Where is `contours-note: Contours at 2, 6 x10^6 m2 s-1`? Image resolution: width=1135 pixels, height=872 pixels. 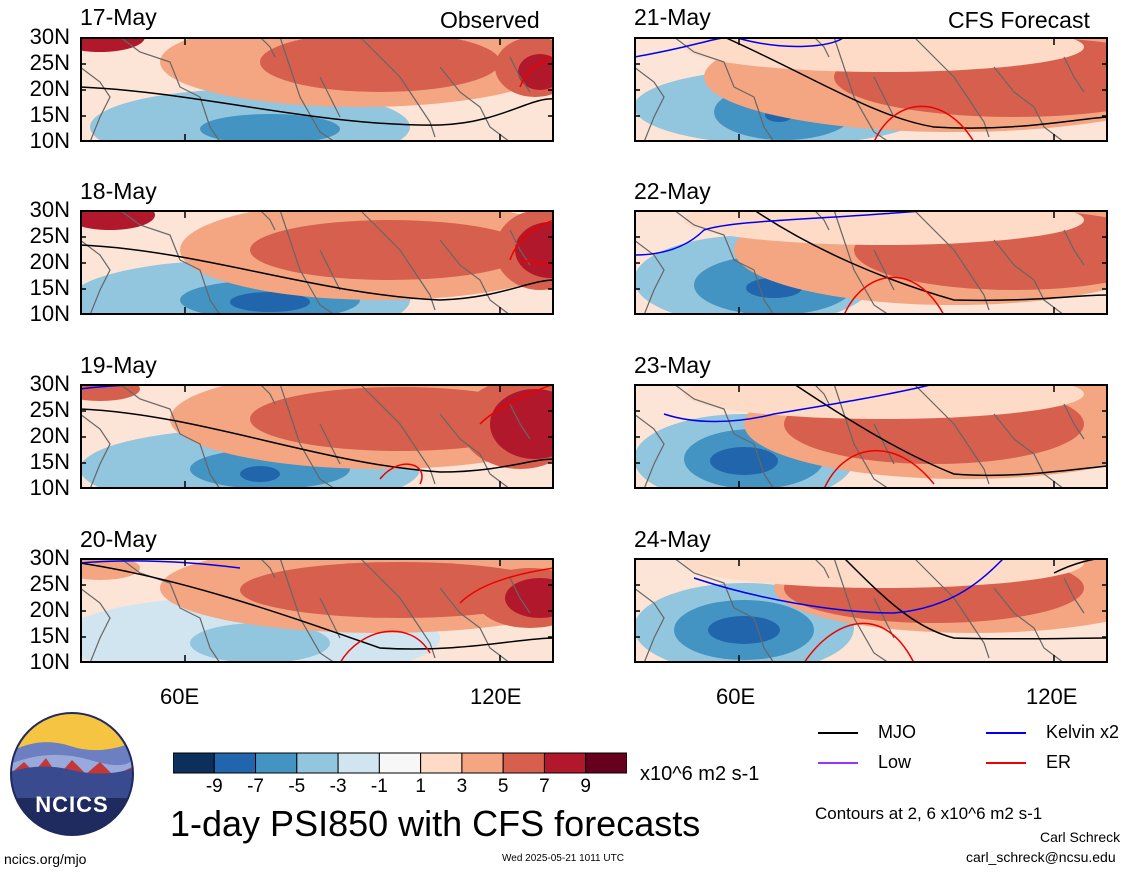 contours-note: Contours at 2, 6 x10^6 m2 s-1 is located at coordinates (929, 813).